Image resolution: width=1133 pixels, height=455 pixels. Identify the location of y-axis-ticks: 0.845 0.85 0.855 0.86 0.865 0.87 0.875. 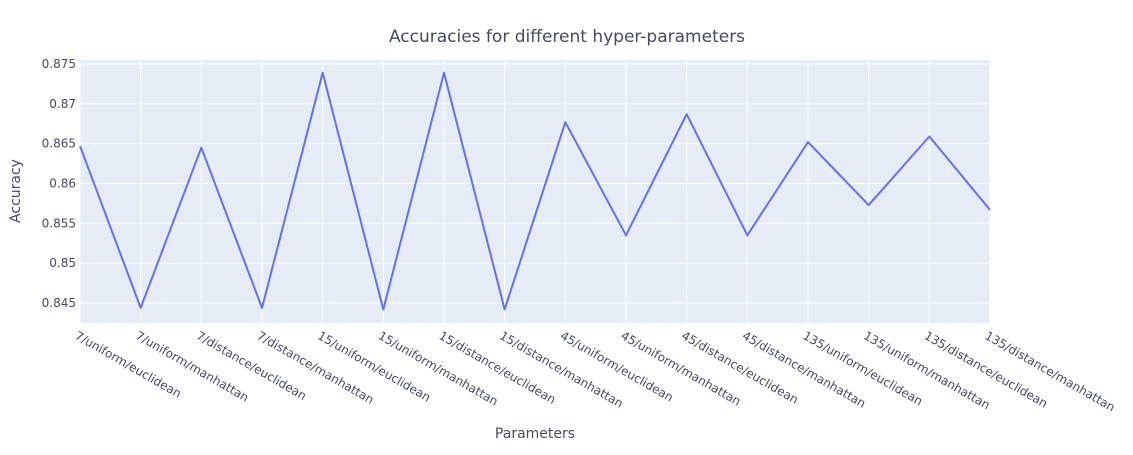
(59, 183).